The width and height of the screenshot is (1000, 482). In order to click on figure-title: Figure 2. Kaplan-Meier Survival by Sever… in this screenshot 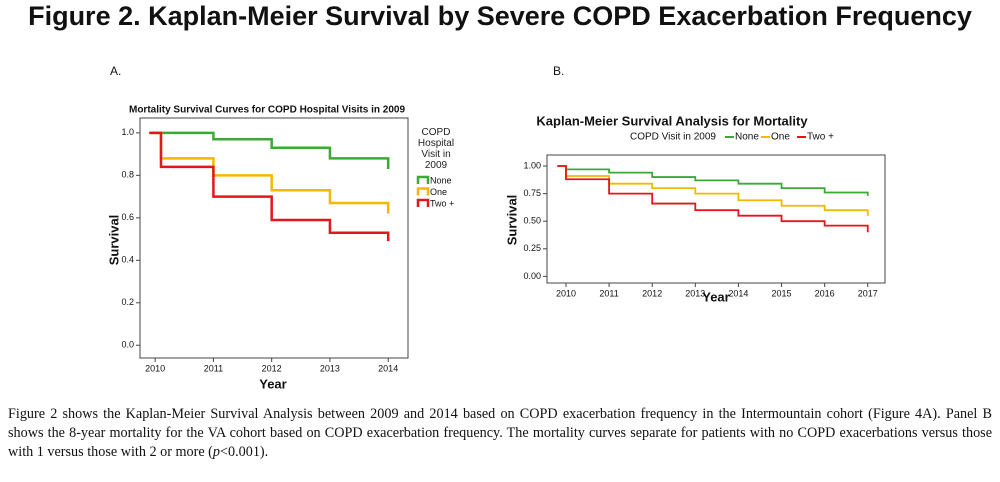, I will do `click(500, 16)`.